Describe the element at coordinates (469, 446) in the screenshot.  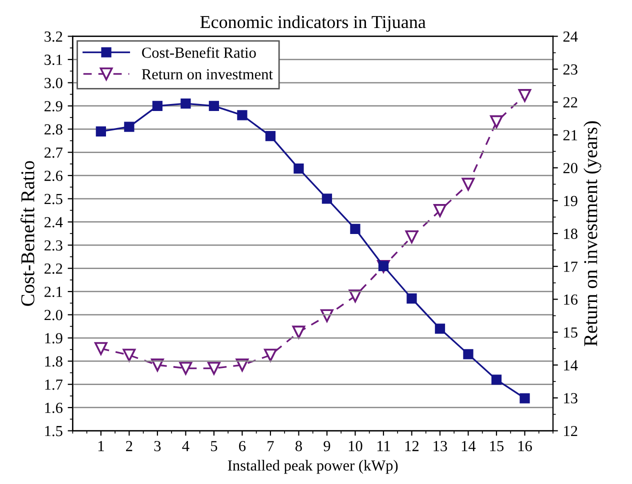
I see `x-tick-label: 14` at that location.